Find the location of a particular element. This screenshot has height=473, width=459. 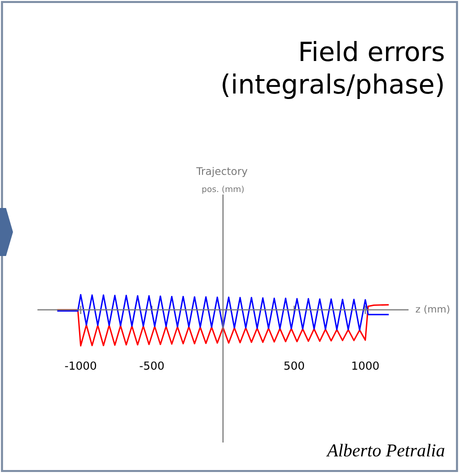

x-tick-label: 1000 is located at coordinates (365, 365).